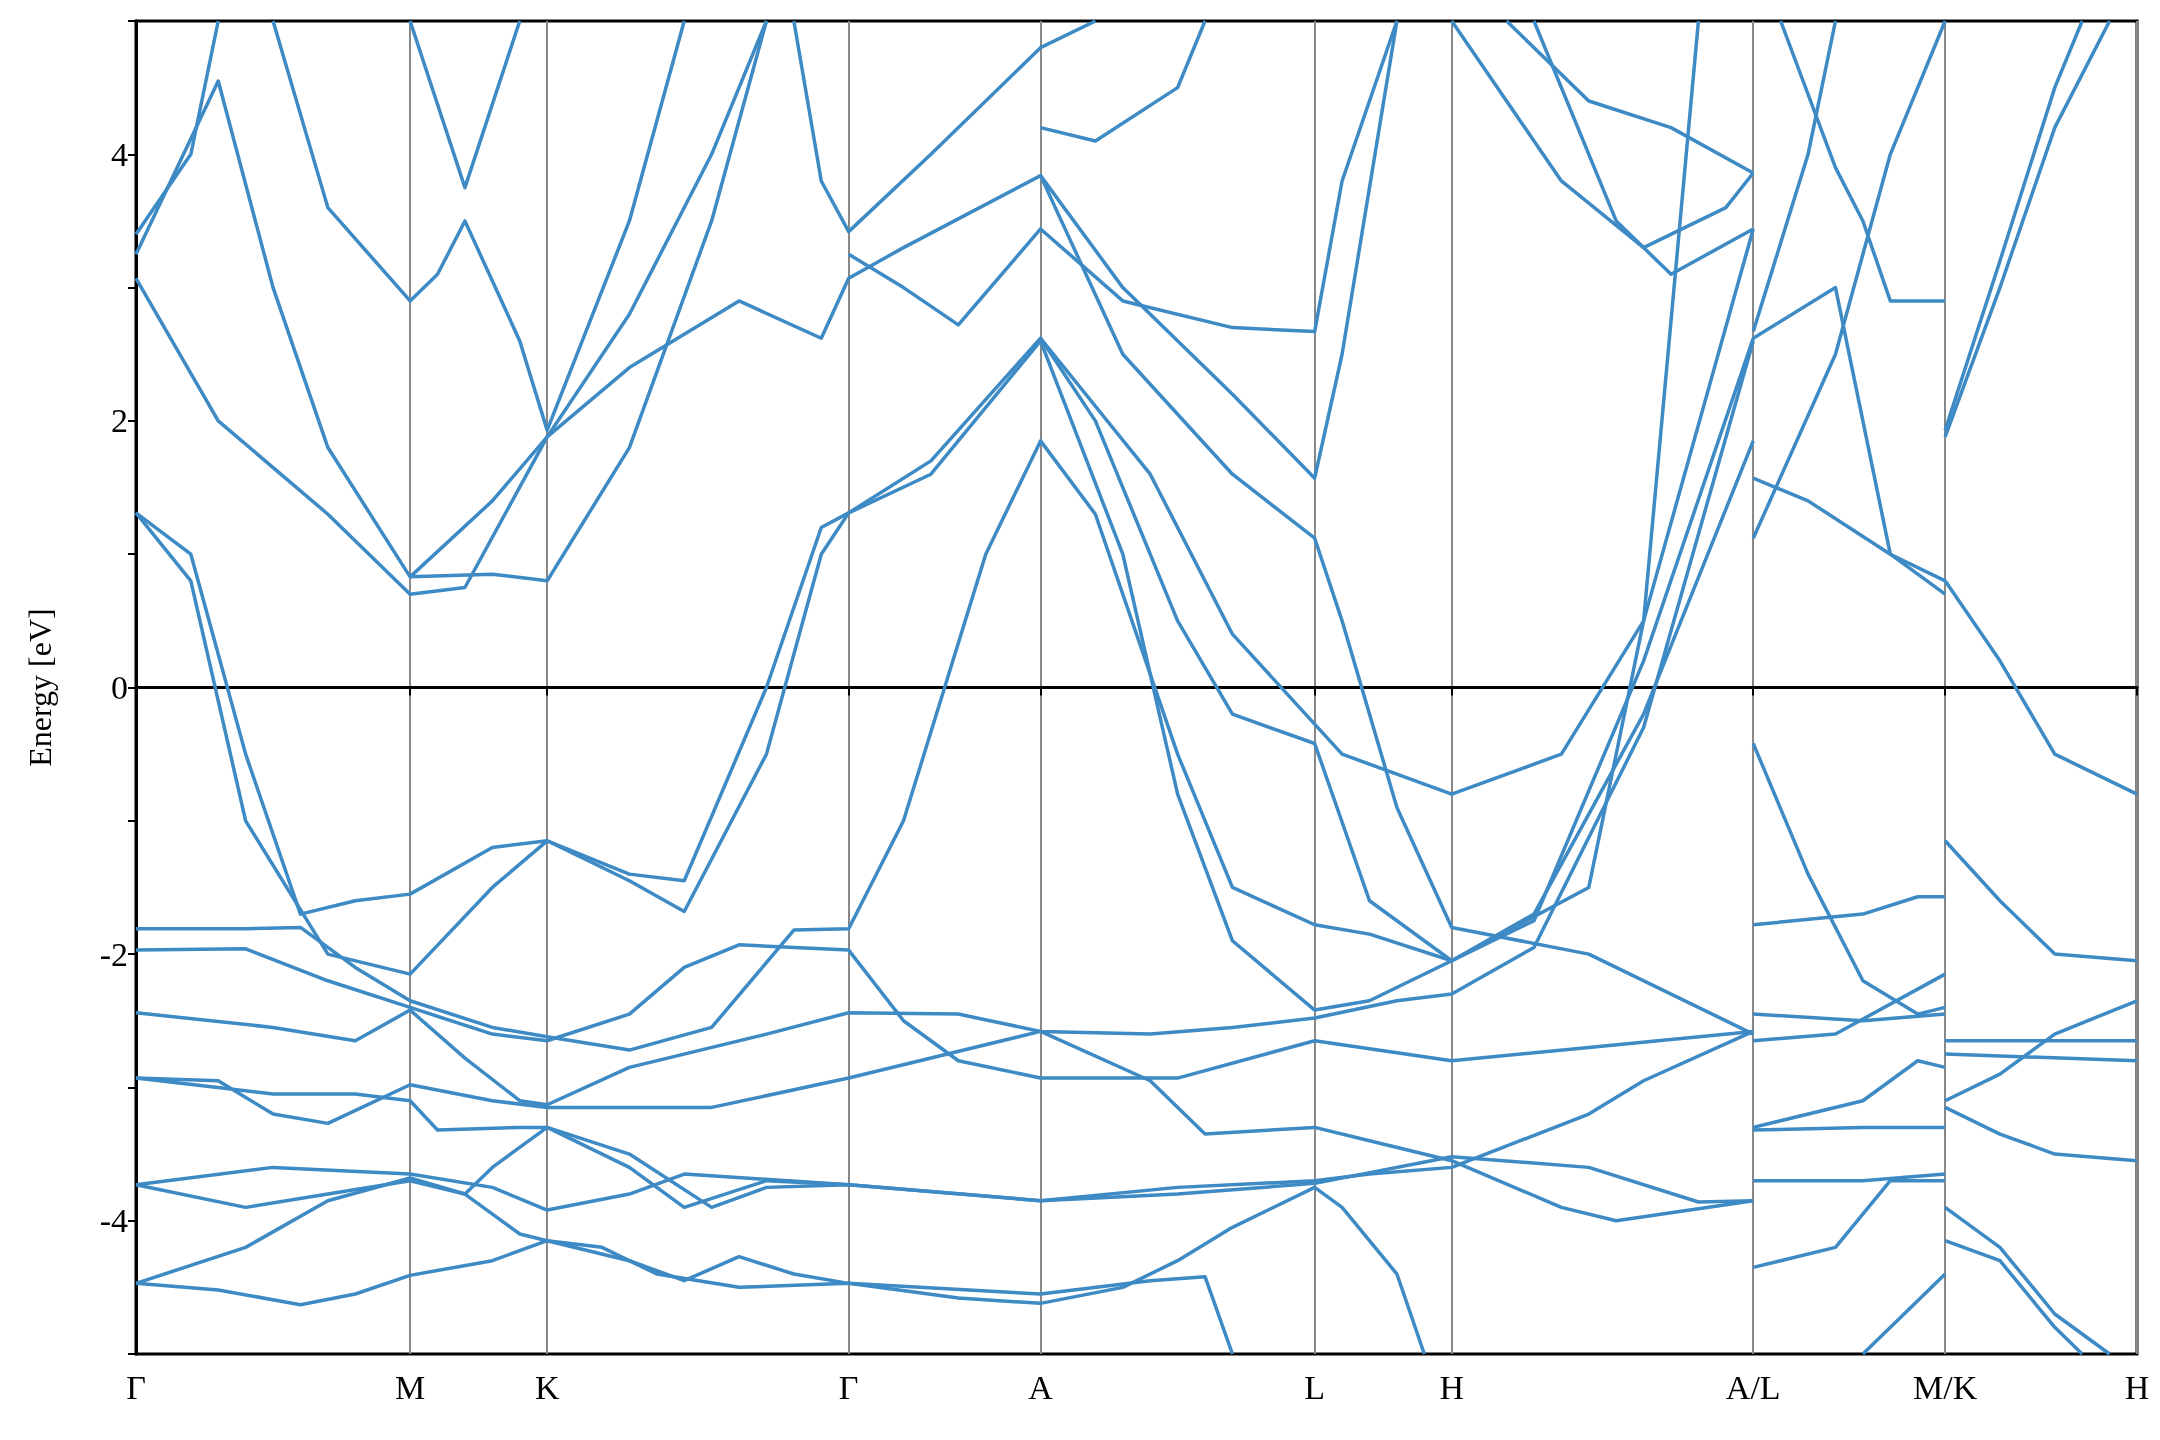 This screenshot has width=2160, height=1440. Describe the element at coordinates (547, 1387) in the screenshot. I see `x-tick-label: K` at that location.